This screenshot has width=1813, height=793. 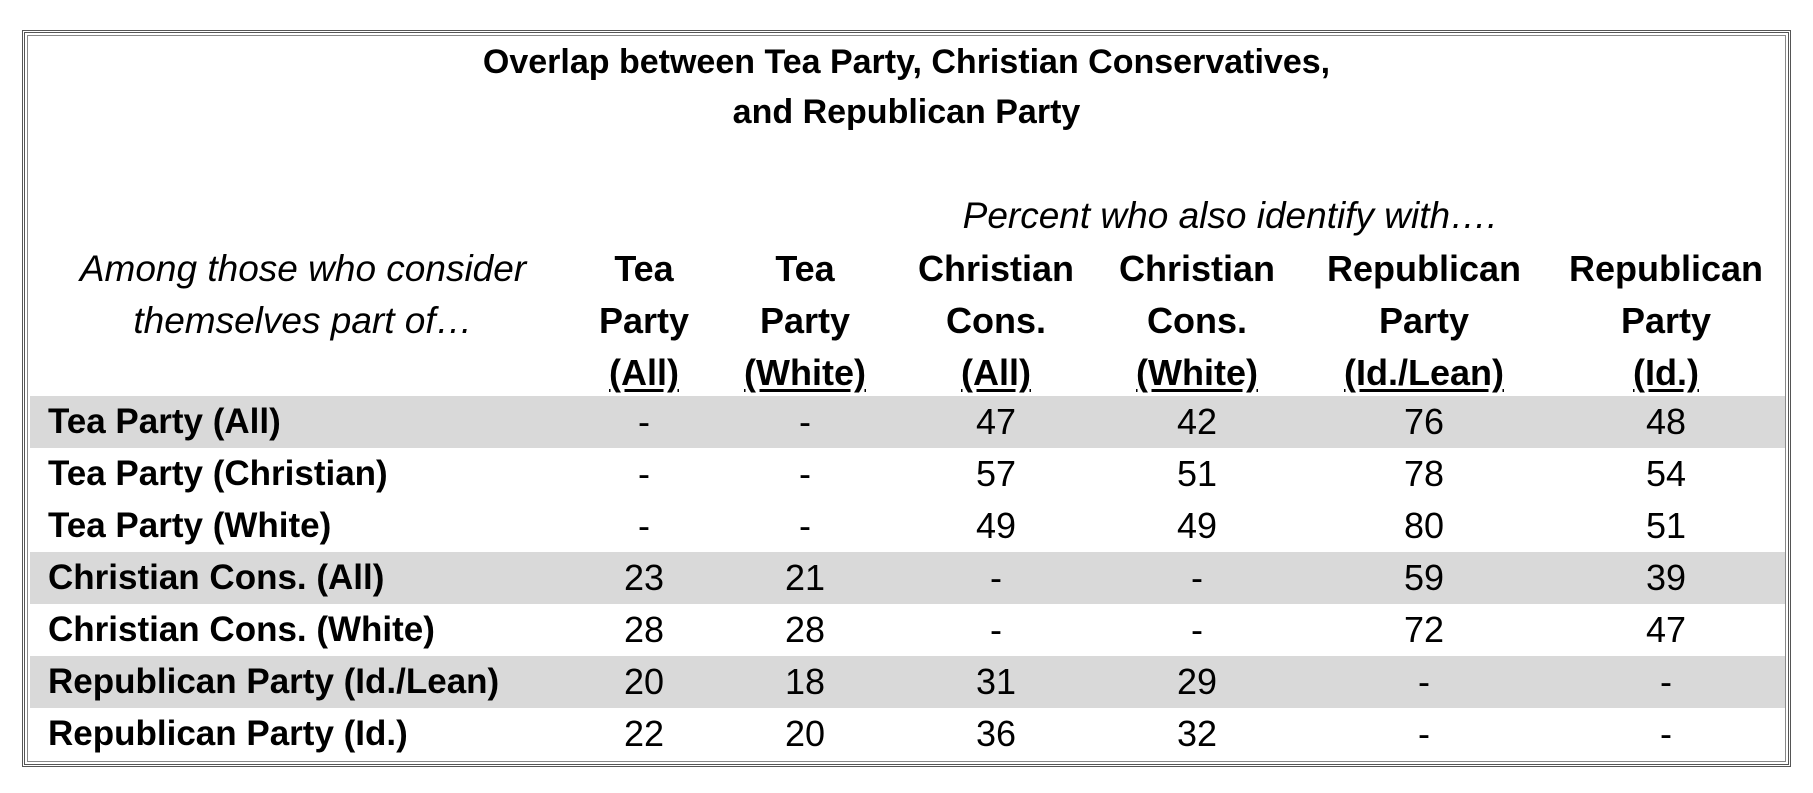 What do you see at coordinates (644, 577) in the screenshot?
I see `table-cell: 23` at bounding box center [644, 577].